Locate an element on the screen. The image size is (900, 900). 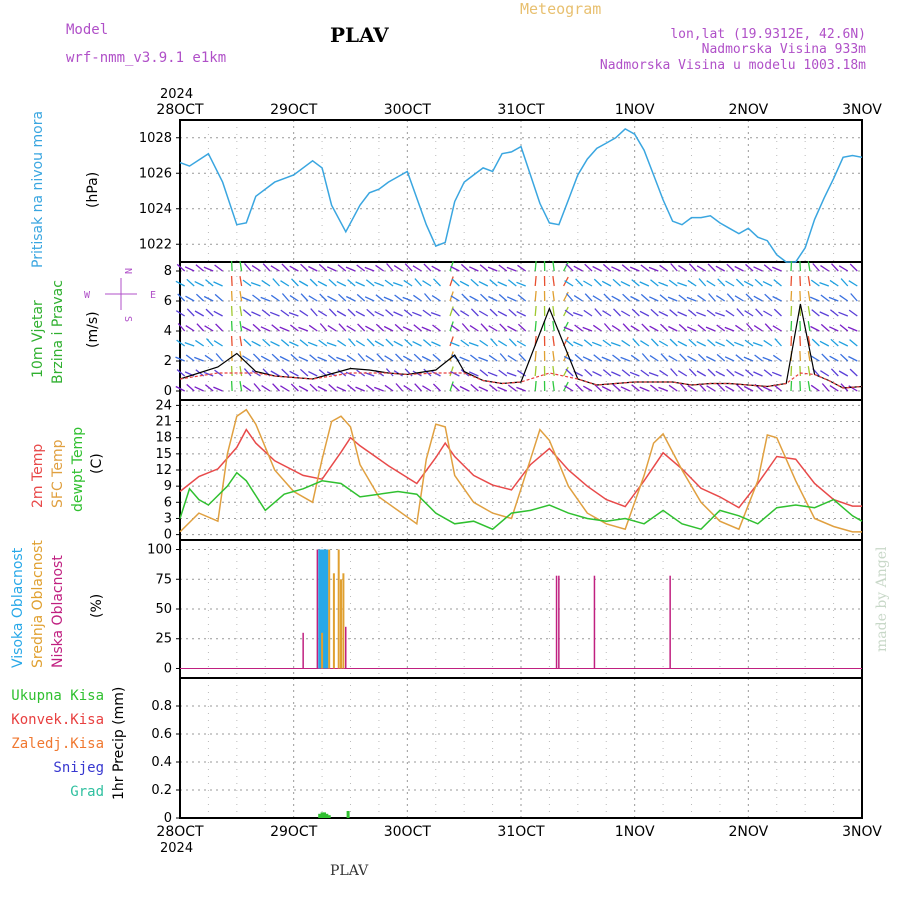
credit-label: made by Angel is located at coordinates (882, 599).